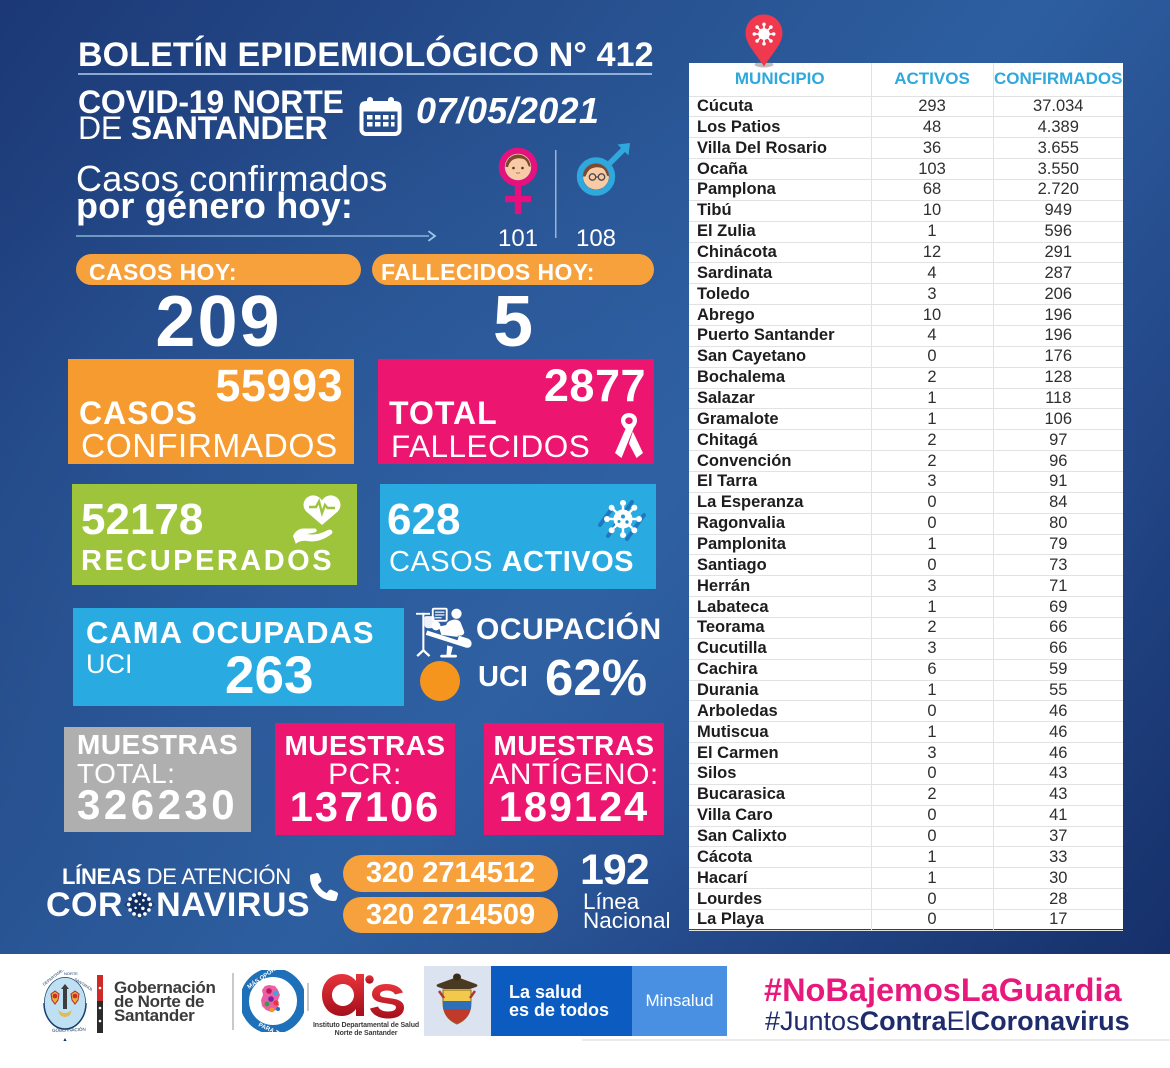 The width and height of the screenshot is (1170, 1068). What do you see at coordinates (71, 973) in the screenshot?
I see `svg-text: NORTE` at bounding box center [71, 973].